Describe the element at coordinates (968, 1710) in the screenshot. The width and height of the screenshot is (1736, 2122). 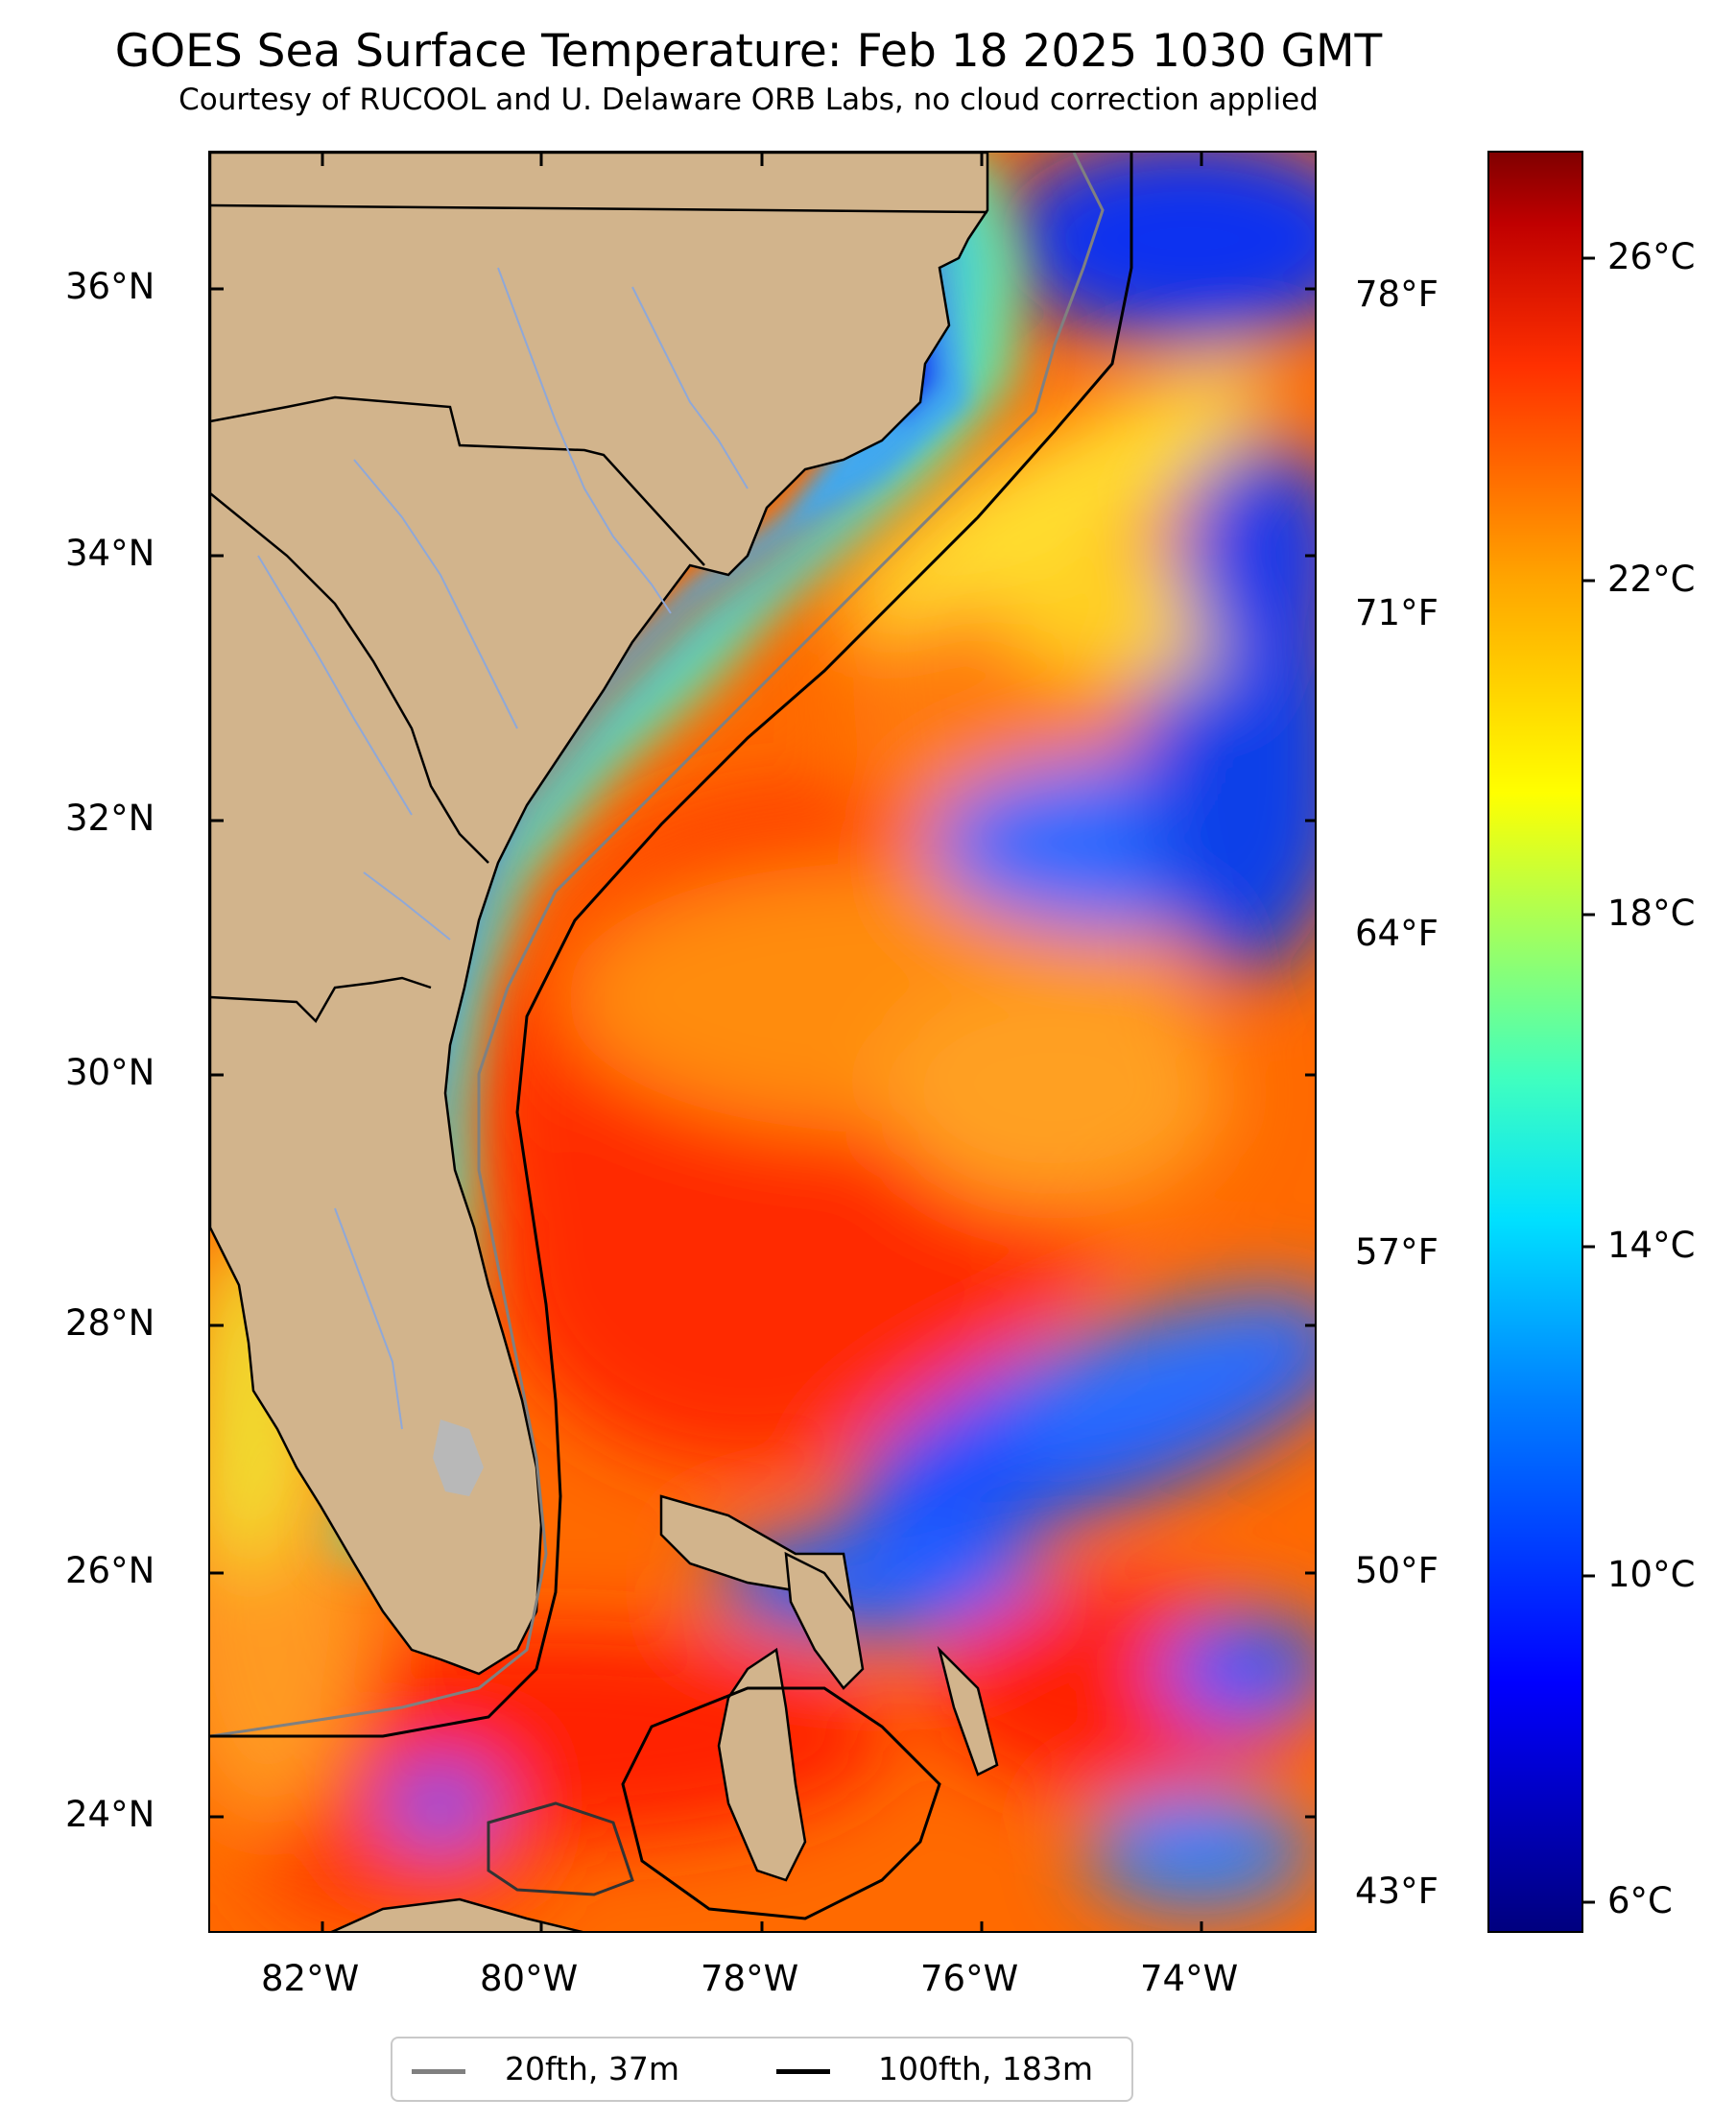
I see `eleuthera-island` at that location.